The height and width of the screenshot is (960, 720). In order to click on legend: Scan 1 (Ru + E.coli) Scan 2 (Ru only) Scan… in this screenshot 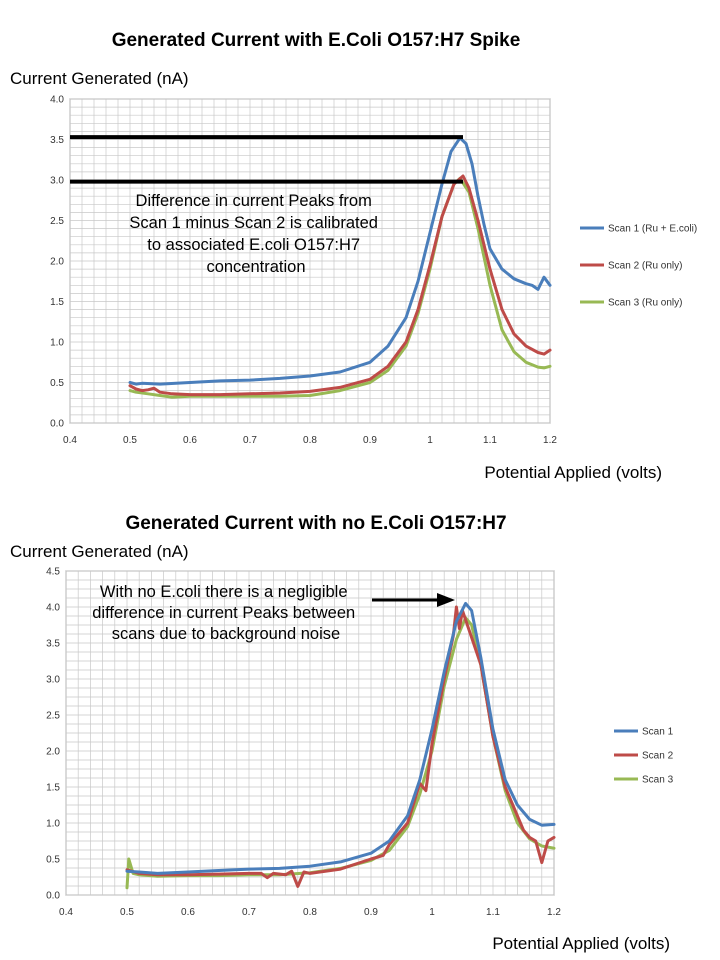, I will do `click(638, 266)`.